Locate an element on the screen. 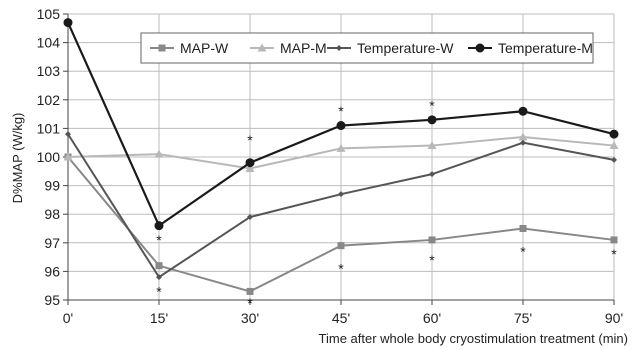  legend-item: MAP-W is located at coordinates (189, 48).